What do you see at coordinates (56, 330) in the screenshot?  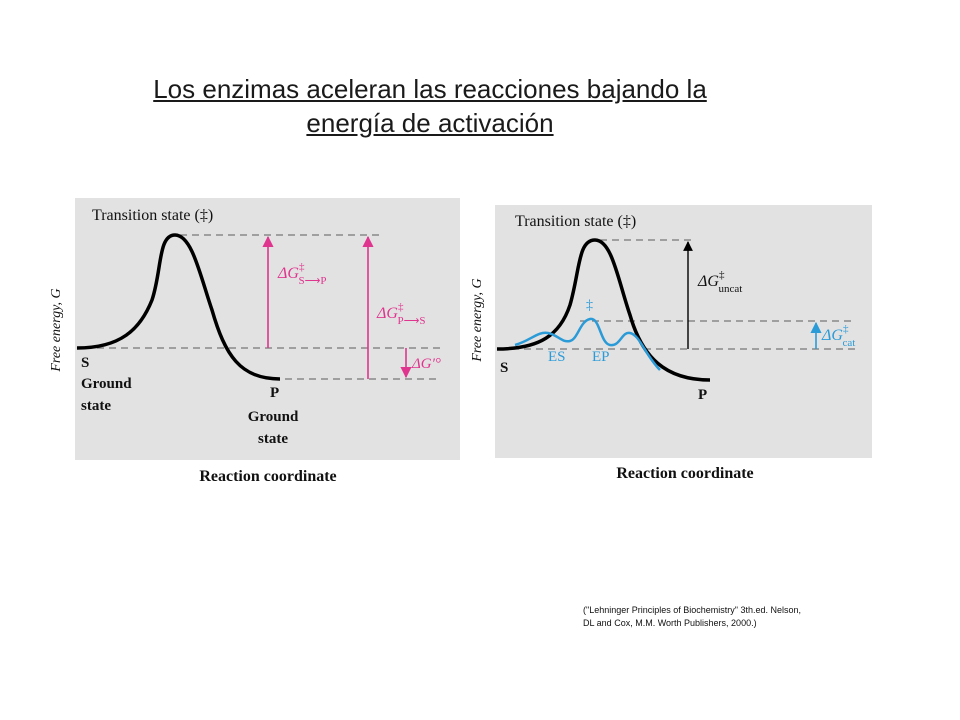 I see `left-y-axis-label: Free energy, G` at bounding box center [56, 330].